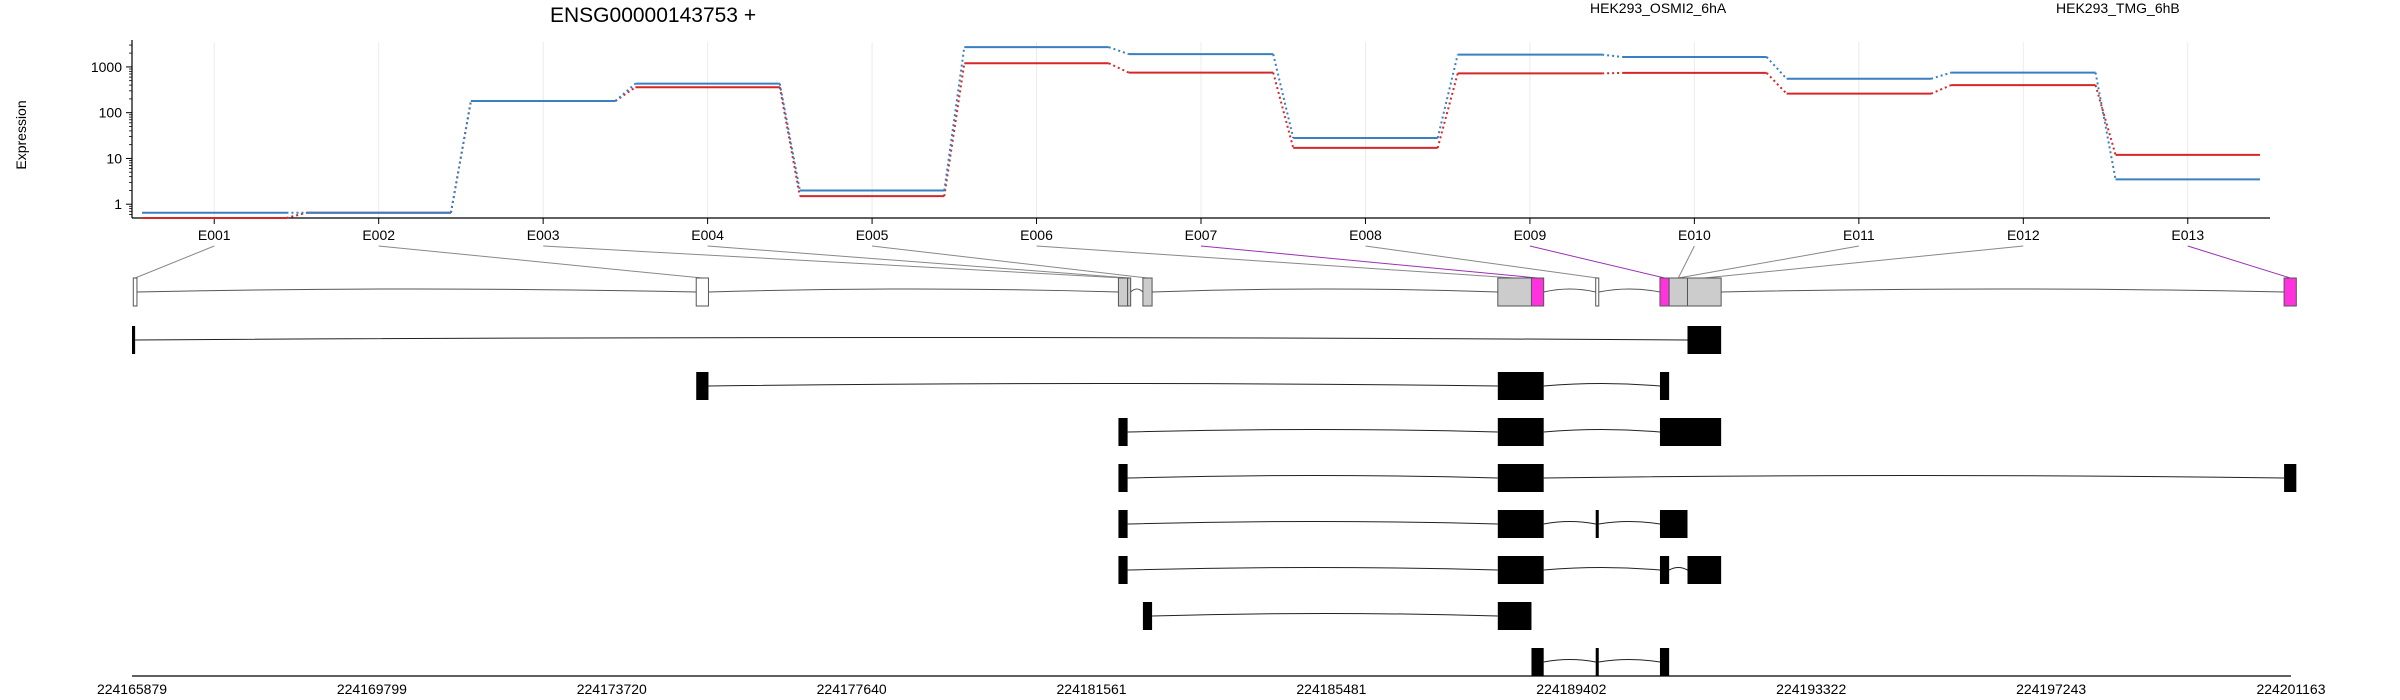 This screenshot has height=700, width=2400. Describe the element at coordinates (1811, 689) in the screenshot. I see `genomic-tick-label: 224193322` at that location.